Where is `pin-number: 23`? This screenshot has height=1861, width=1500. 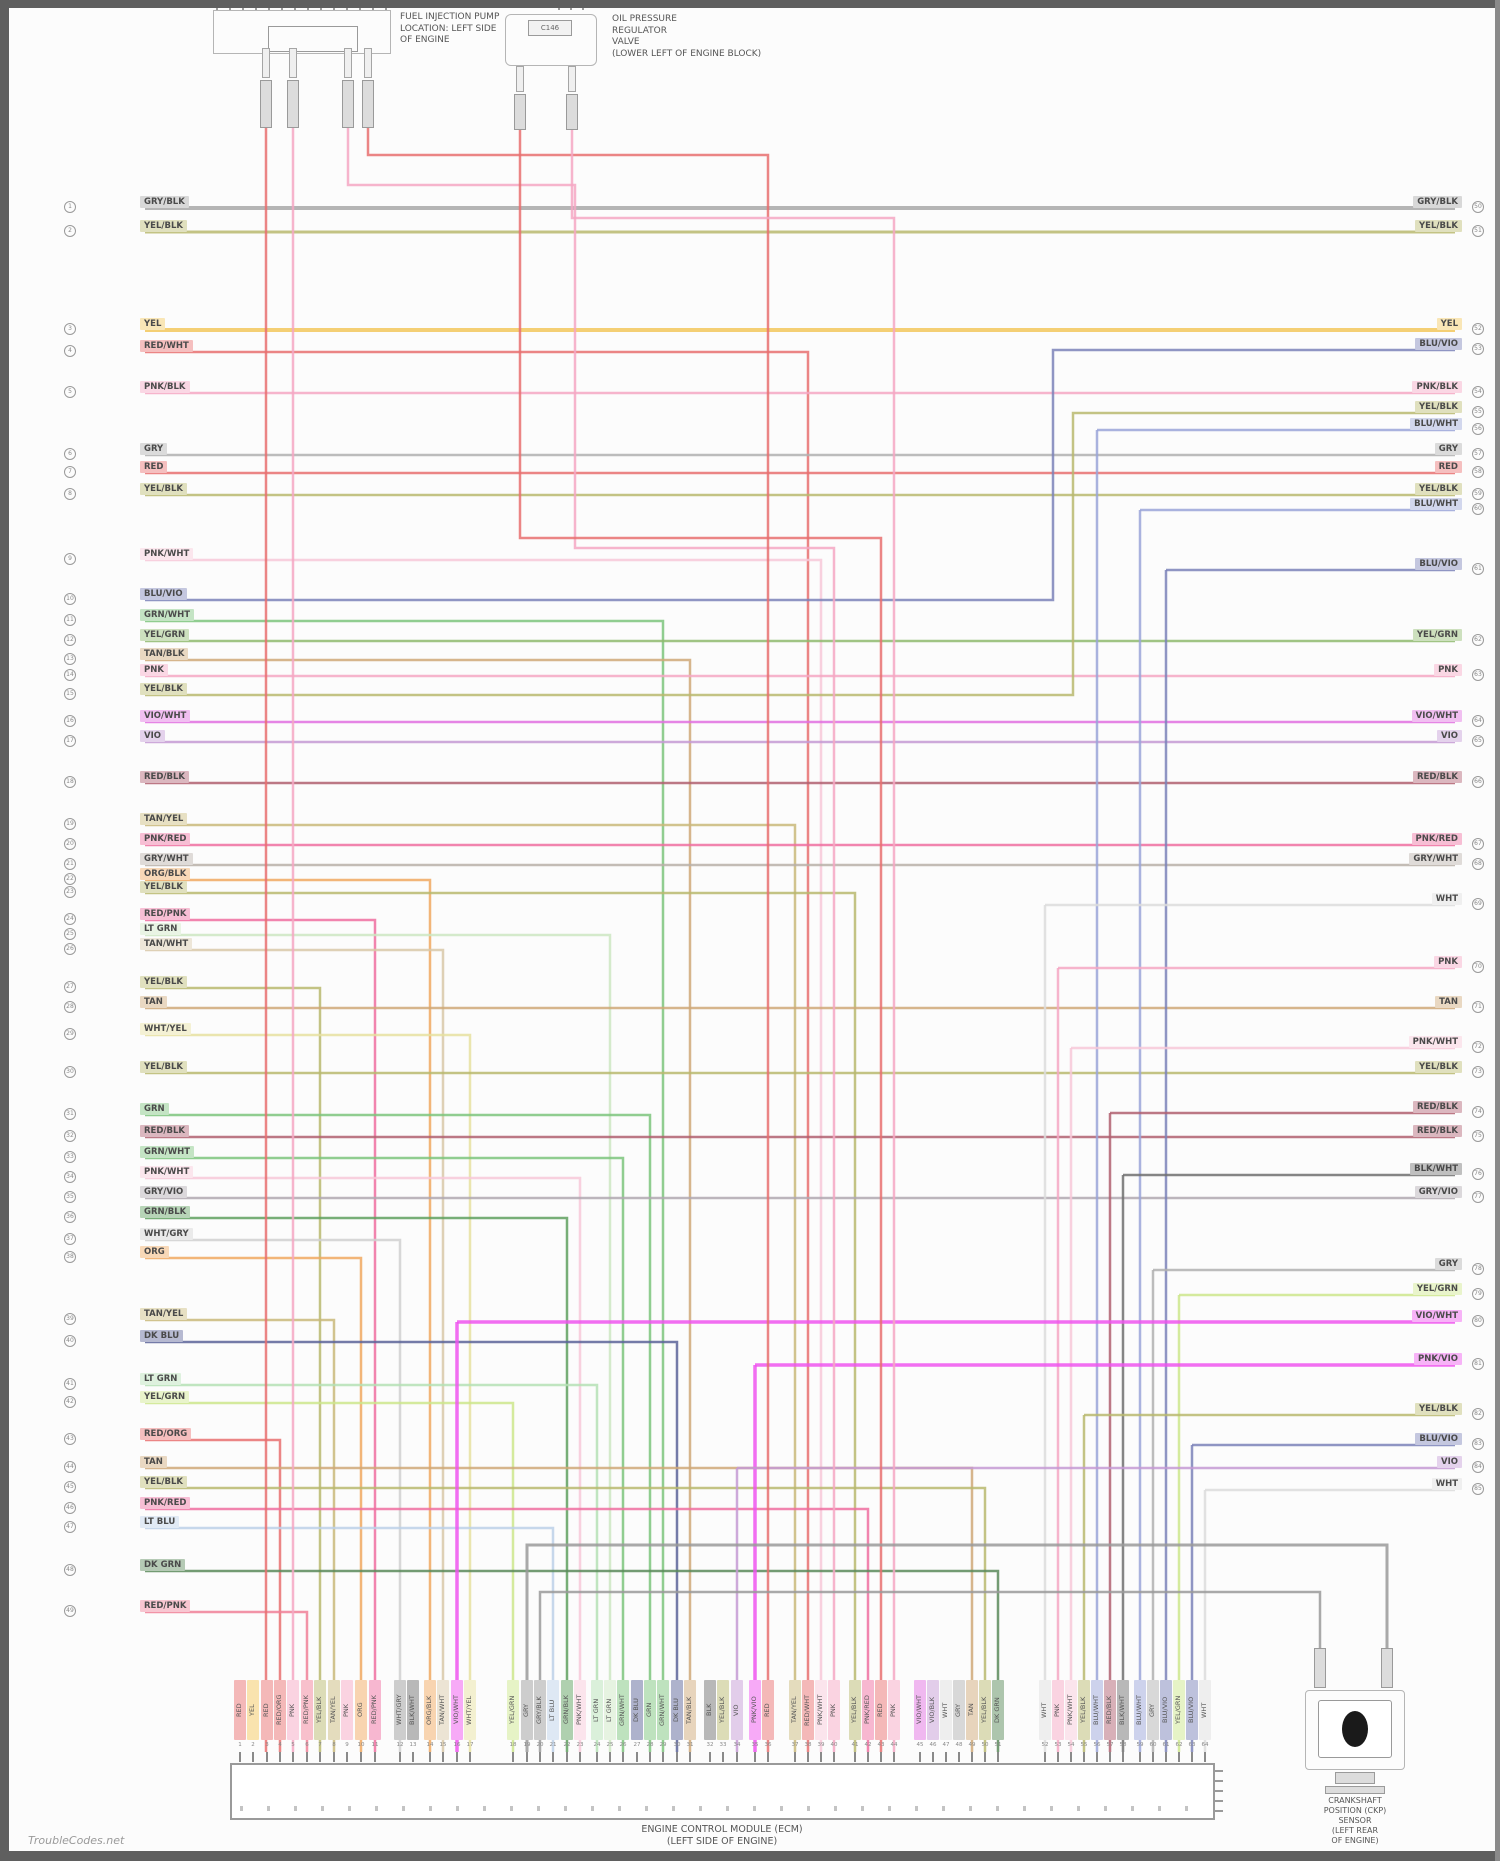 pin-number: 23 is located at coordinates (70, 892).